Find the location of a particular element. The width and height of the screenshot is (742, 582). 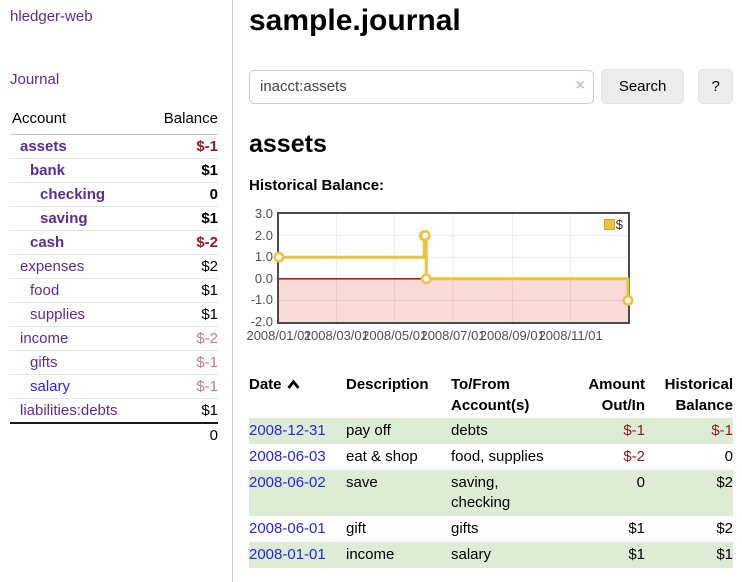

app-brand-link: hledger-web is located at coordinates (51, 16).